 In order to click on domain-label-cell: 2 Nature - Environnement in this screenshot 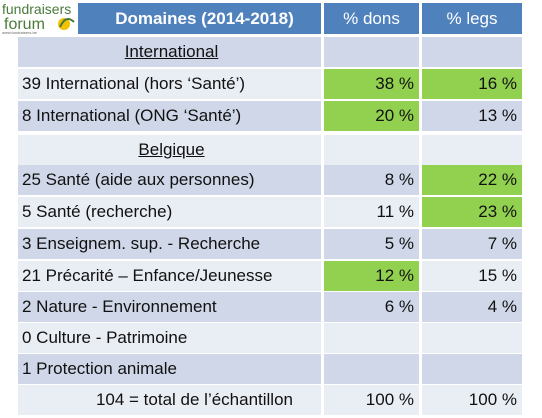, I will do `click(169, 307)`.